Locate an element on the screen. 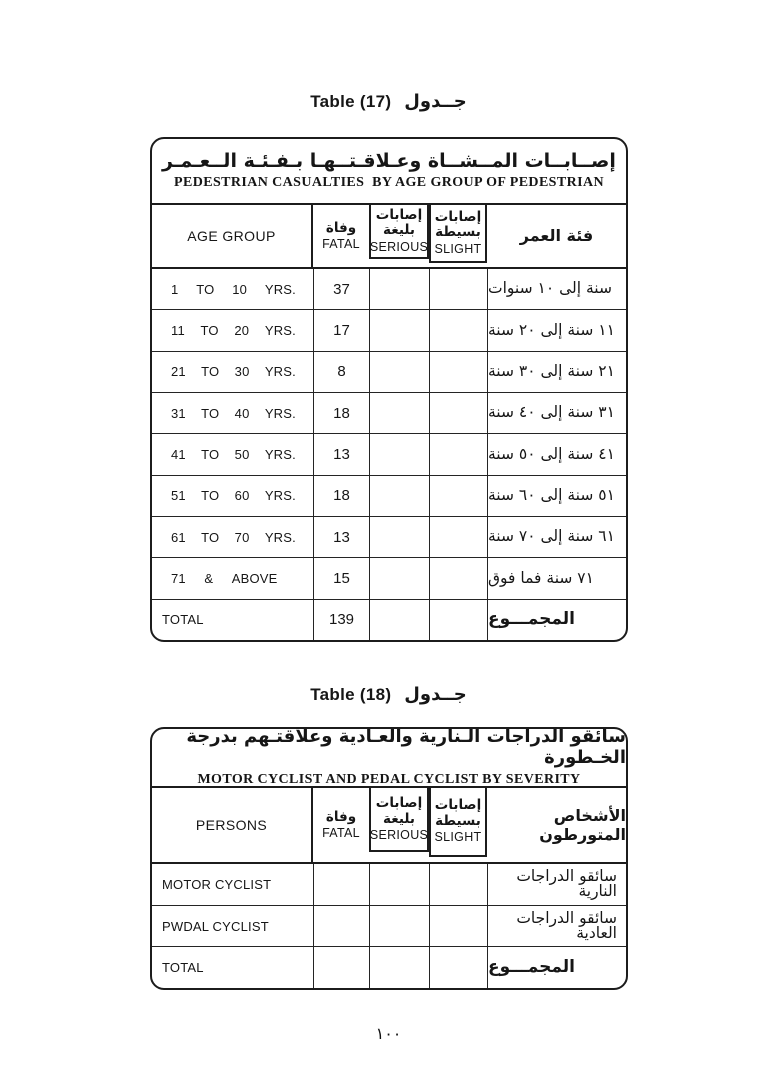  age-to: 40 is located at coordinates (242, 413).